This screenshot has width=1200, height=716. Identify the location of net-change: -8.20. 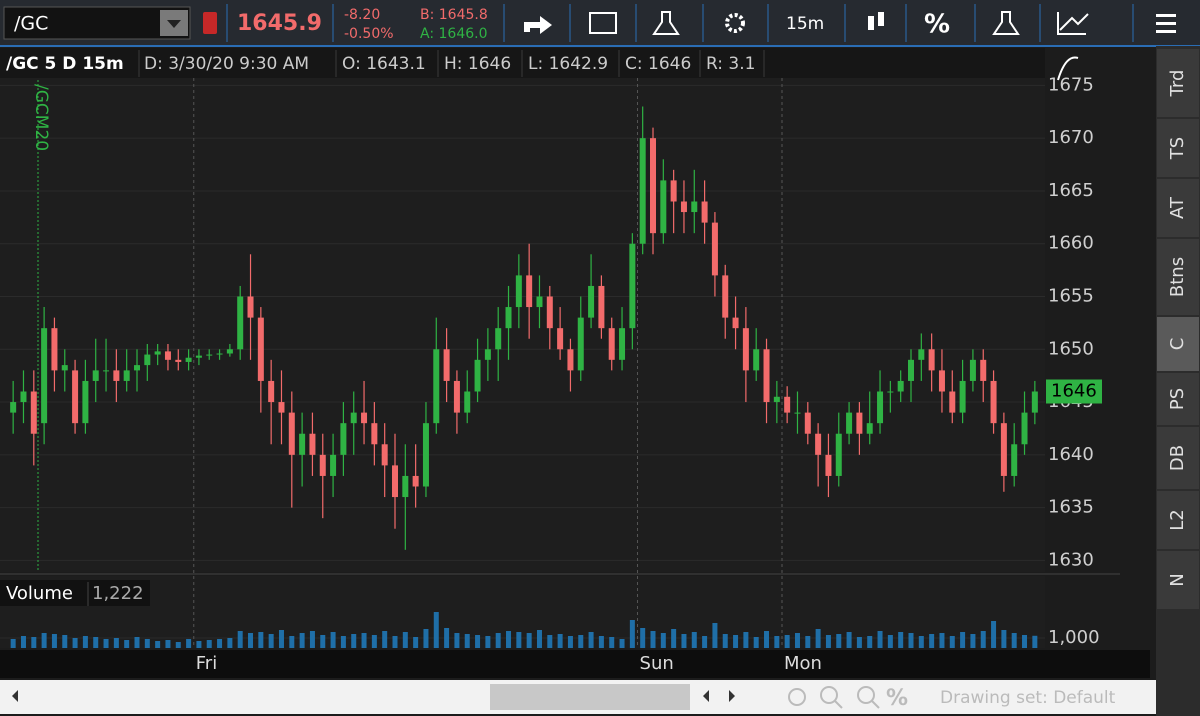
(362, 15).